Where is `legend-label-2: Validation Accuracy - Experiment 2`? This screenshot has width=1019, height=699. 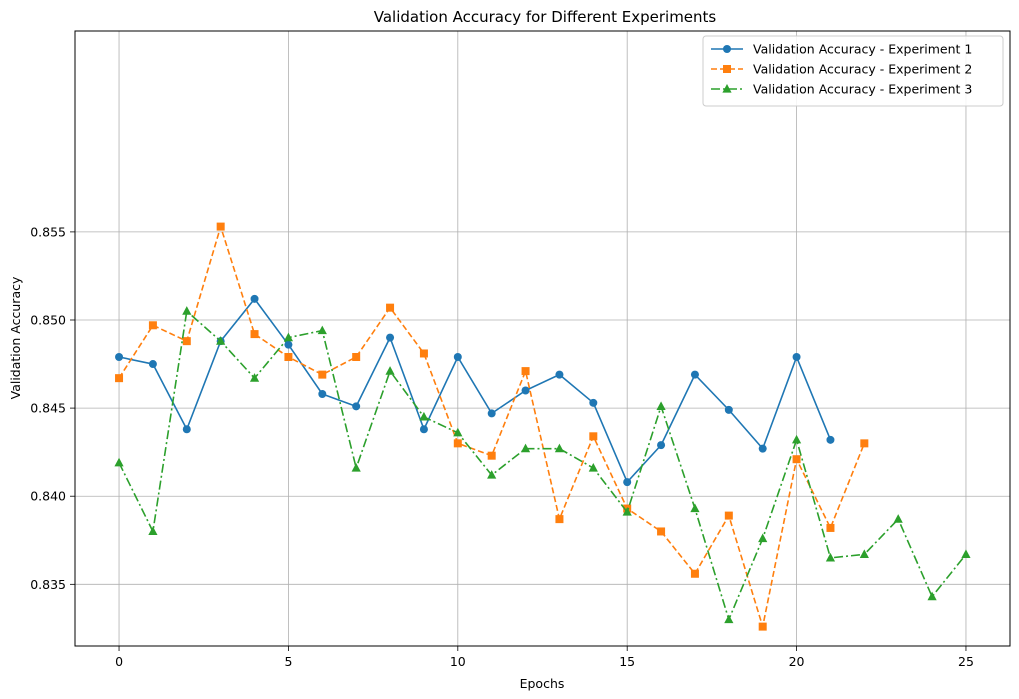 legend-label-2: Validation Accuracy - Experiment 2 is located at coordinates (862, 69).